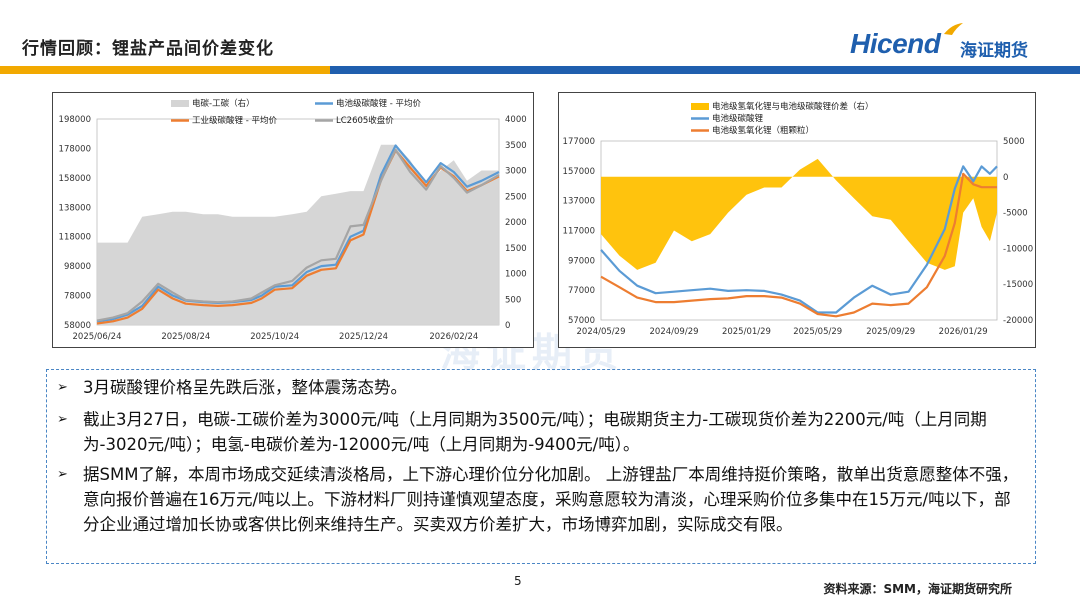 This screenshot has width=1080, height=608. Describe the element at coordinates (516, 275) in the screenshot. I see `y-right-tick-label: 1000` at that location.